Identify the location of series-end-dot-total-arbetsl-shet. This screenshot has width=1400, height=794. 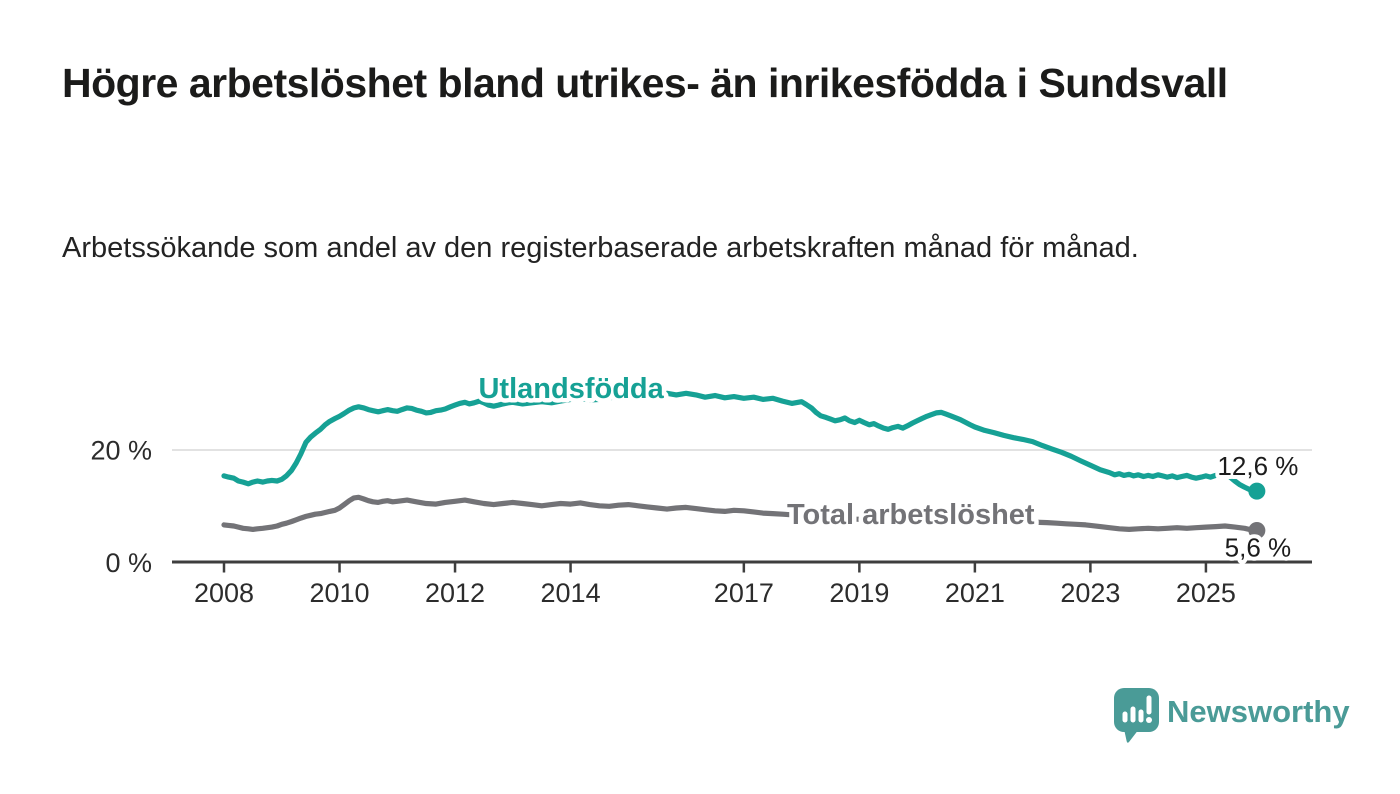
(1257, 530).